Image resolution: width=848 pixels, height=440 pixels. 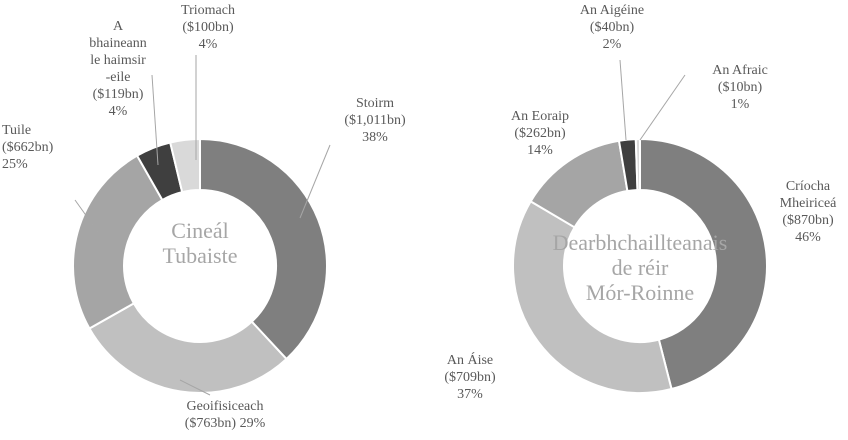 What do you see at coordinates (470, 360) in the screenshot?
I see `category-label: An Áise` at bounding box center [470, 360].